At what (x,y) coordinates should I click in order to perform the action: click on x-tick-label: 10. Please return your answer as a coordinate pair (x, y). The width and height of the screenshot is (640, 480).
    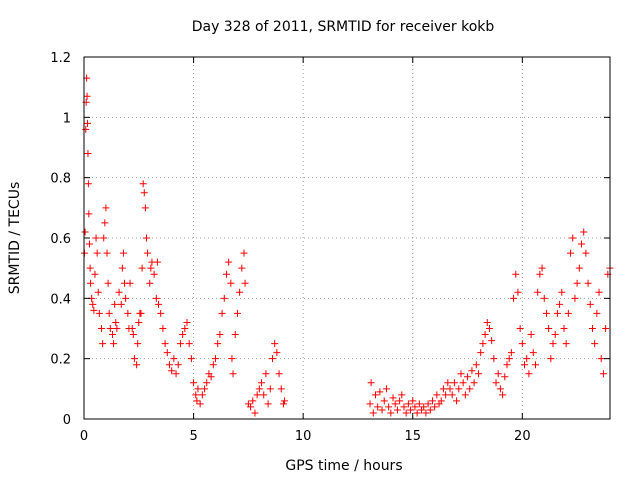
    Looking at the image, I should click on (303, 436).